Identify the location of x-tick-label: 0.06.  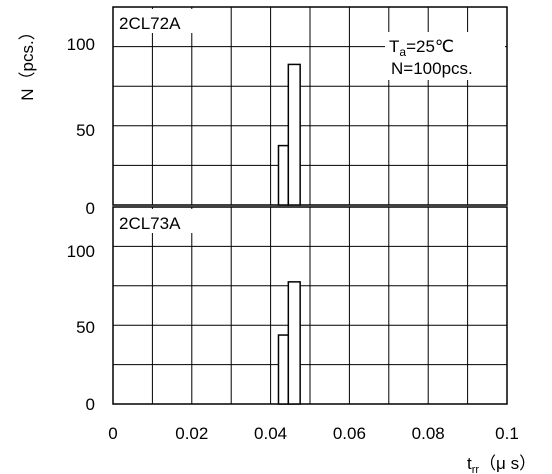
(349, 433).